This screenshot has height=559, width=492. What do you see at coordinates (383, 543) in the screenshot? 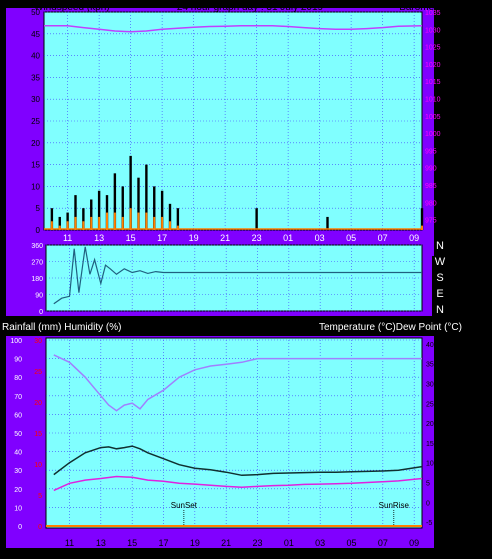
I see `temp-xtick-07: 07` at bounding box center [383, 543].